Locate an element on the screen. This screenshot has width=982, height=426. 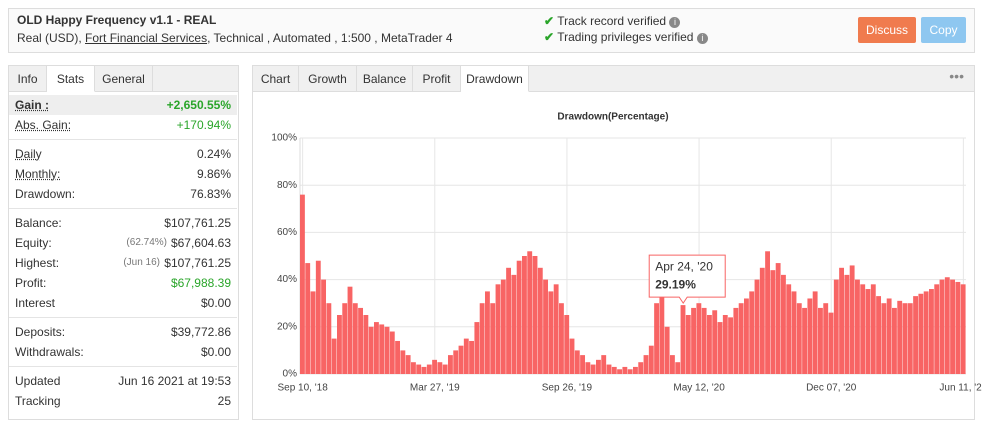
tab: General is located at coordinates (124, 79).